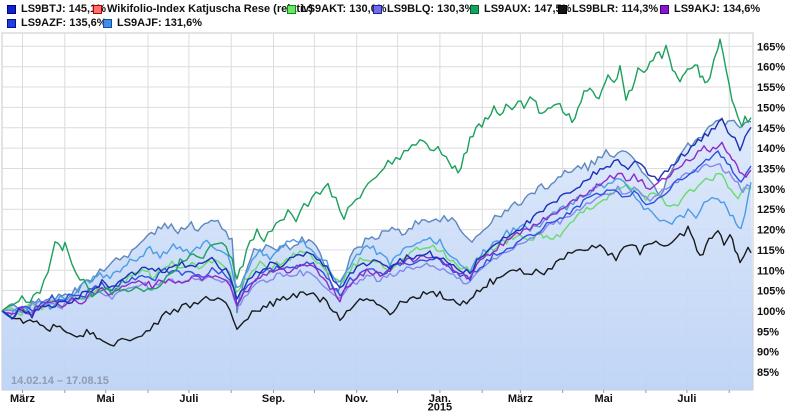 This screenshot has width=792, height=411. What do you see at coordinates (440, 406) in the screenshot?
I see `x-axis-year-label: 2015` at bounding box center [440, 406].